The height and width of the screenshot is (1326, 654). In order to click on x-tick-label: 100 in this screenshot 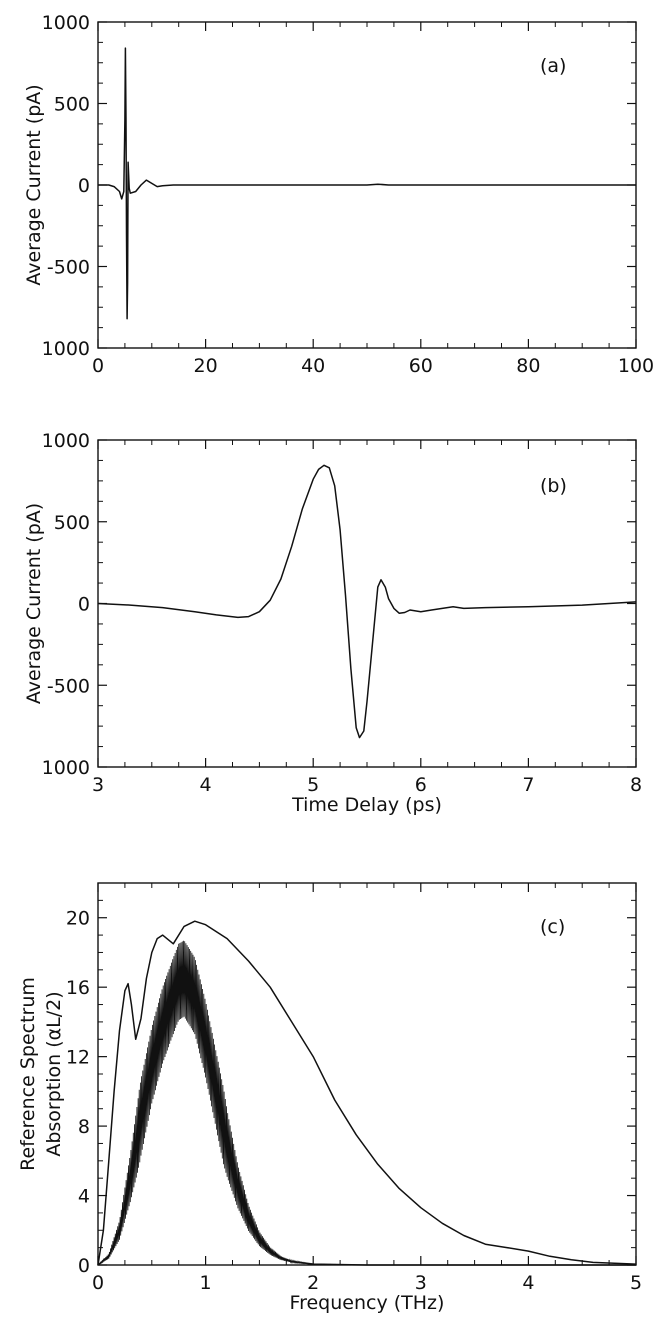, I will do `click(636, 366)`.